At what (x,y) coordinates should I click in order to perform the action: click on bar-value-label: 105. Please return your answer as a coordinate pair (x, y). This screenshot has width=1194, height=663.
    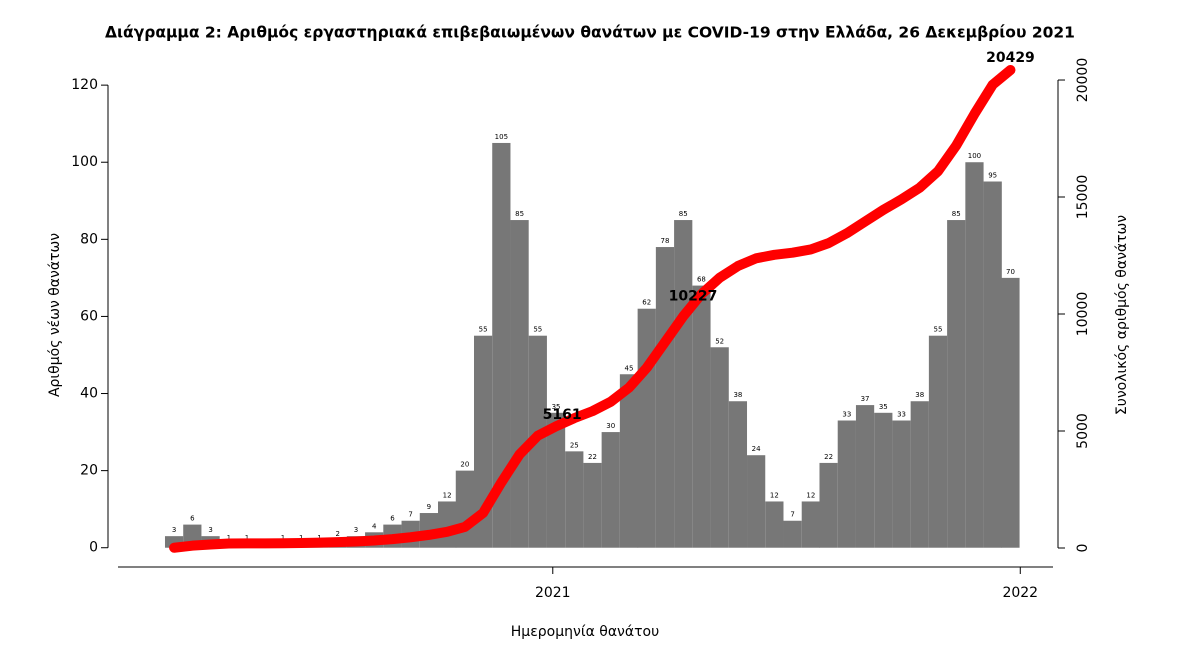
    Looking at the image, I should click on (501, 137).